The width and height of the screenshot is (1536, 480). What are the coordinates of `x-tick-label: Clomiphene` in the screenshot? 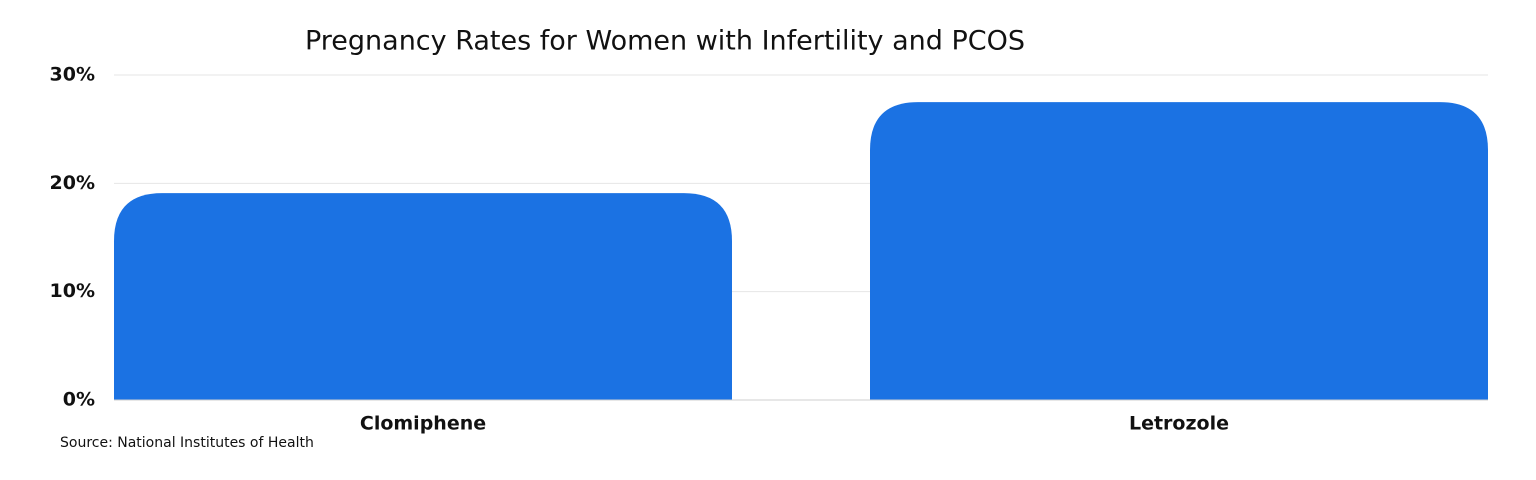 It's located at (423, 424).